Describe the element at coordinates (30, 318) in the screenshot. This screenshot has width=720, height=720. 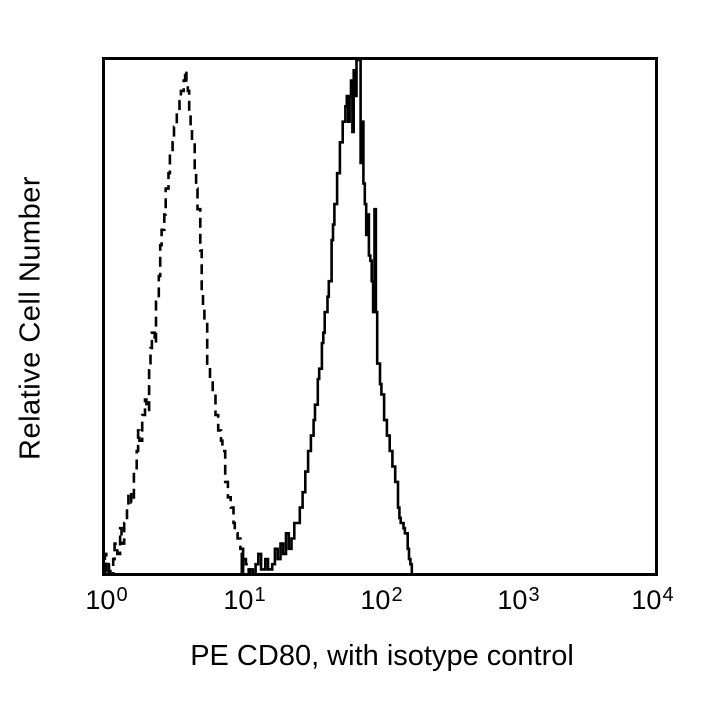
I see `y-axis-title: Relative Cell Number` at that location.